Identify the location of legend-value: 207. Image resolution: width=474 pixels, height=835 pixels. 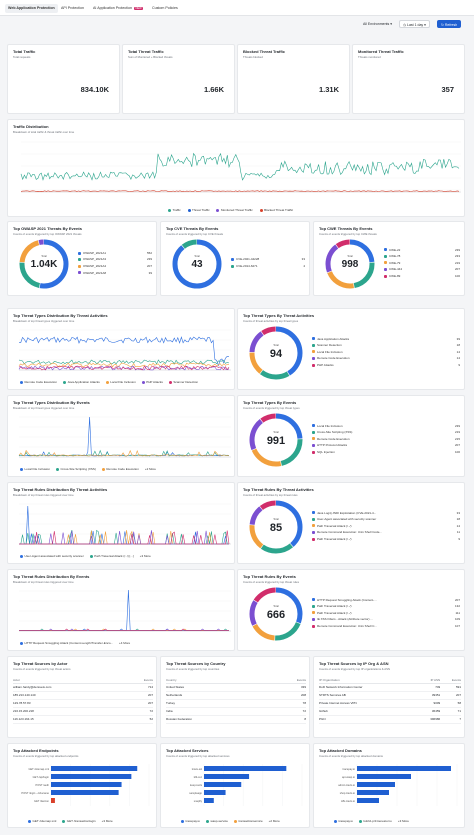
(149, 266).